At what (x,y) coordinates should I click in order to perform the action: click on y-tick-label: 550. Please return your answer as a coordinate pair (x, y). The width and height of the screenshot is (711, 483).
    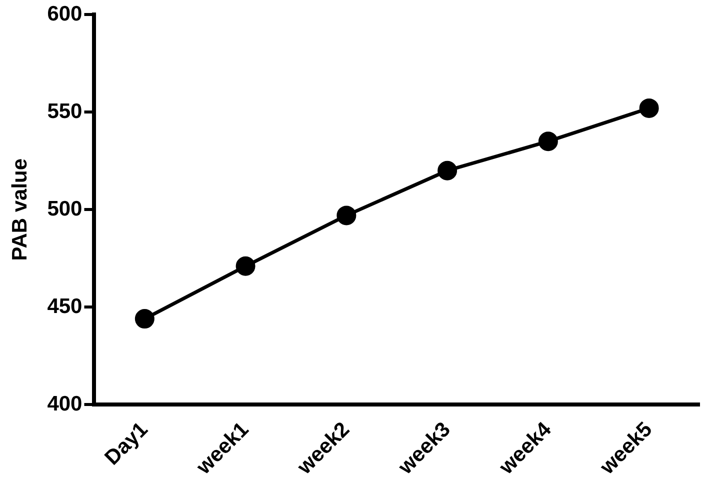
    Looking at the image, I should click on (64, 111).